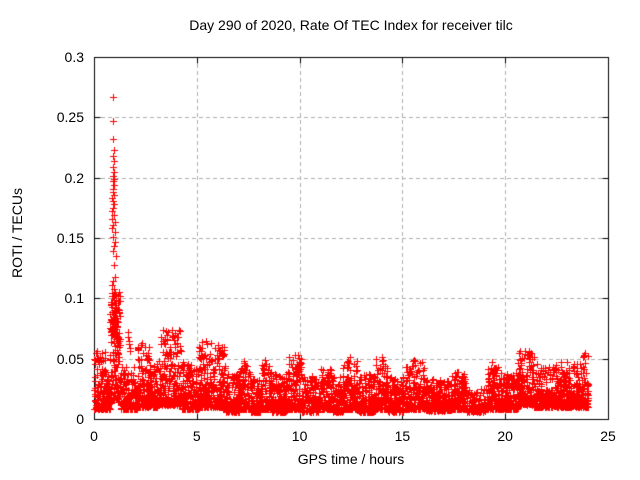 The image size is (640, 480). Describe the element at coordinates (80, 419) in the screenshot. I see `y-tick-label: 0` at that location.